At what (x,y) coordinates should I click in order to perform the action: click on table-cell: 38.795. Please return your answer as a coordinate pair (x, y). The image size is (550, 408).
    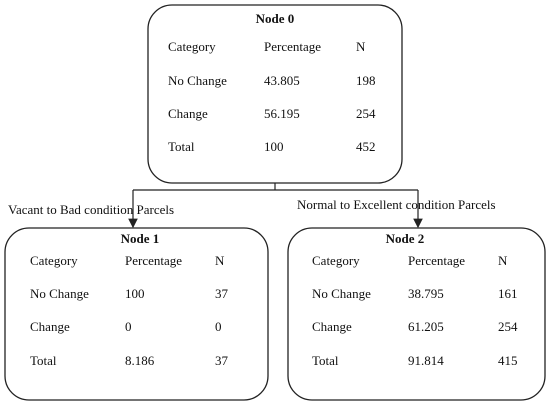
    Looking at the image, I should click on (426, 293).